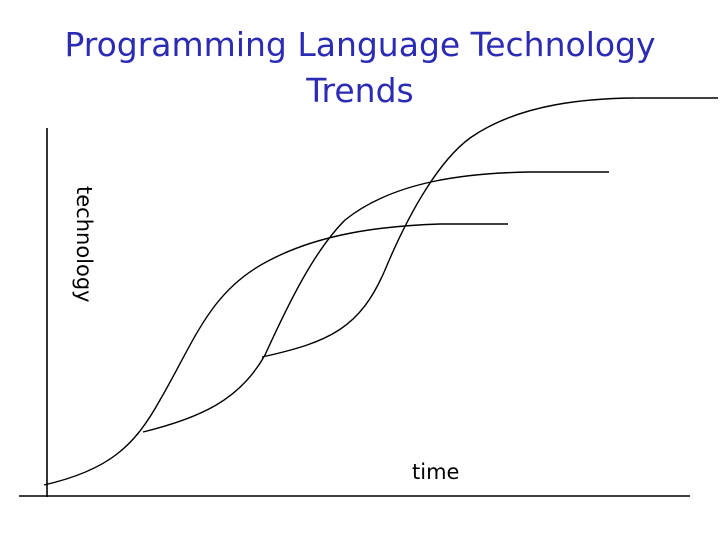  I want to click on x-axis-label: time, so click(435, 472).